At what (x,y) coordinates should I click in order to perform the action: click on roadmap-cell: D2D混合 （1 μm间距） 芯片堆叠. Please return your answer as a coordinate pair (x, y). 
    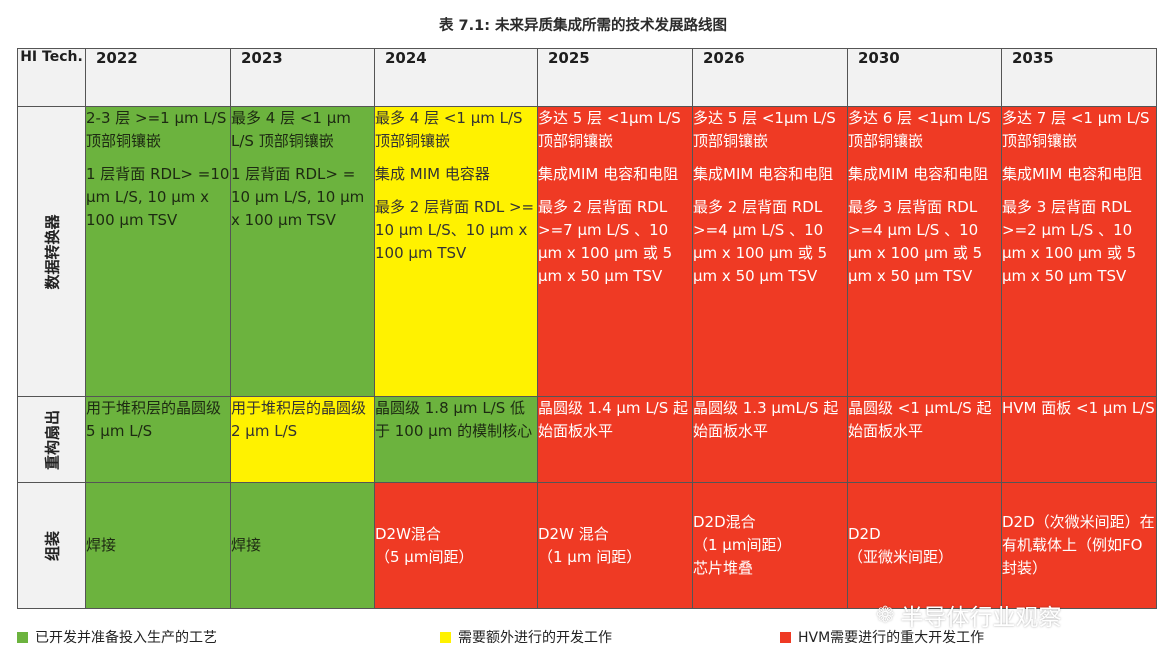
    Looking at the image, I should click on (770, 545).